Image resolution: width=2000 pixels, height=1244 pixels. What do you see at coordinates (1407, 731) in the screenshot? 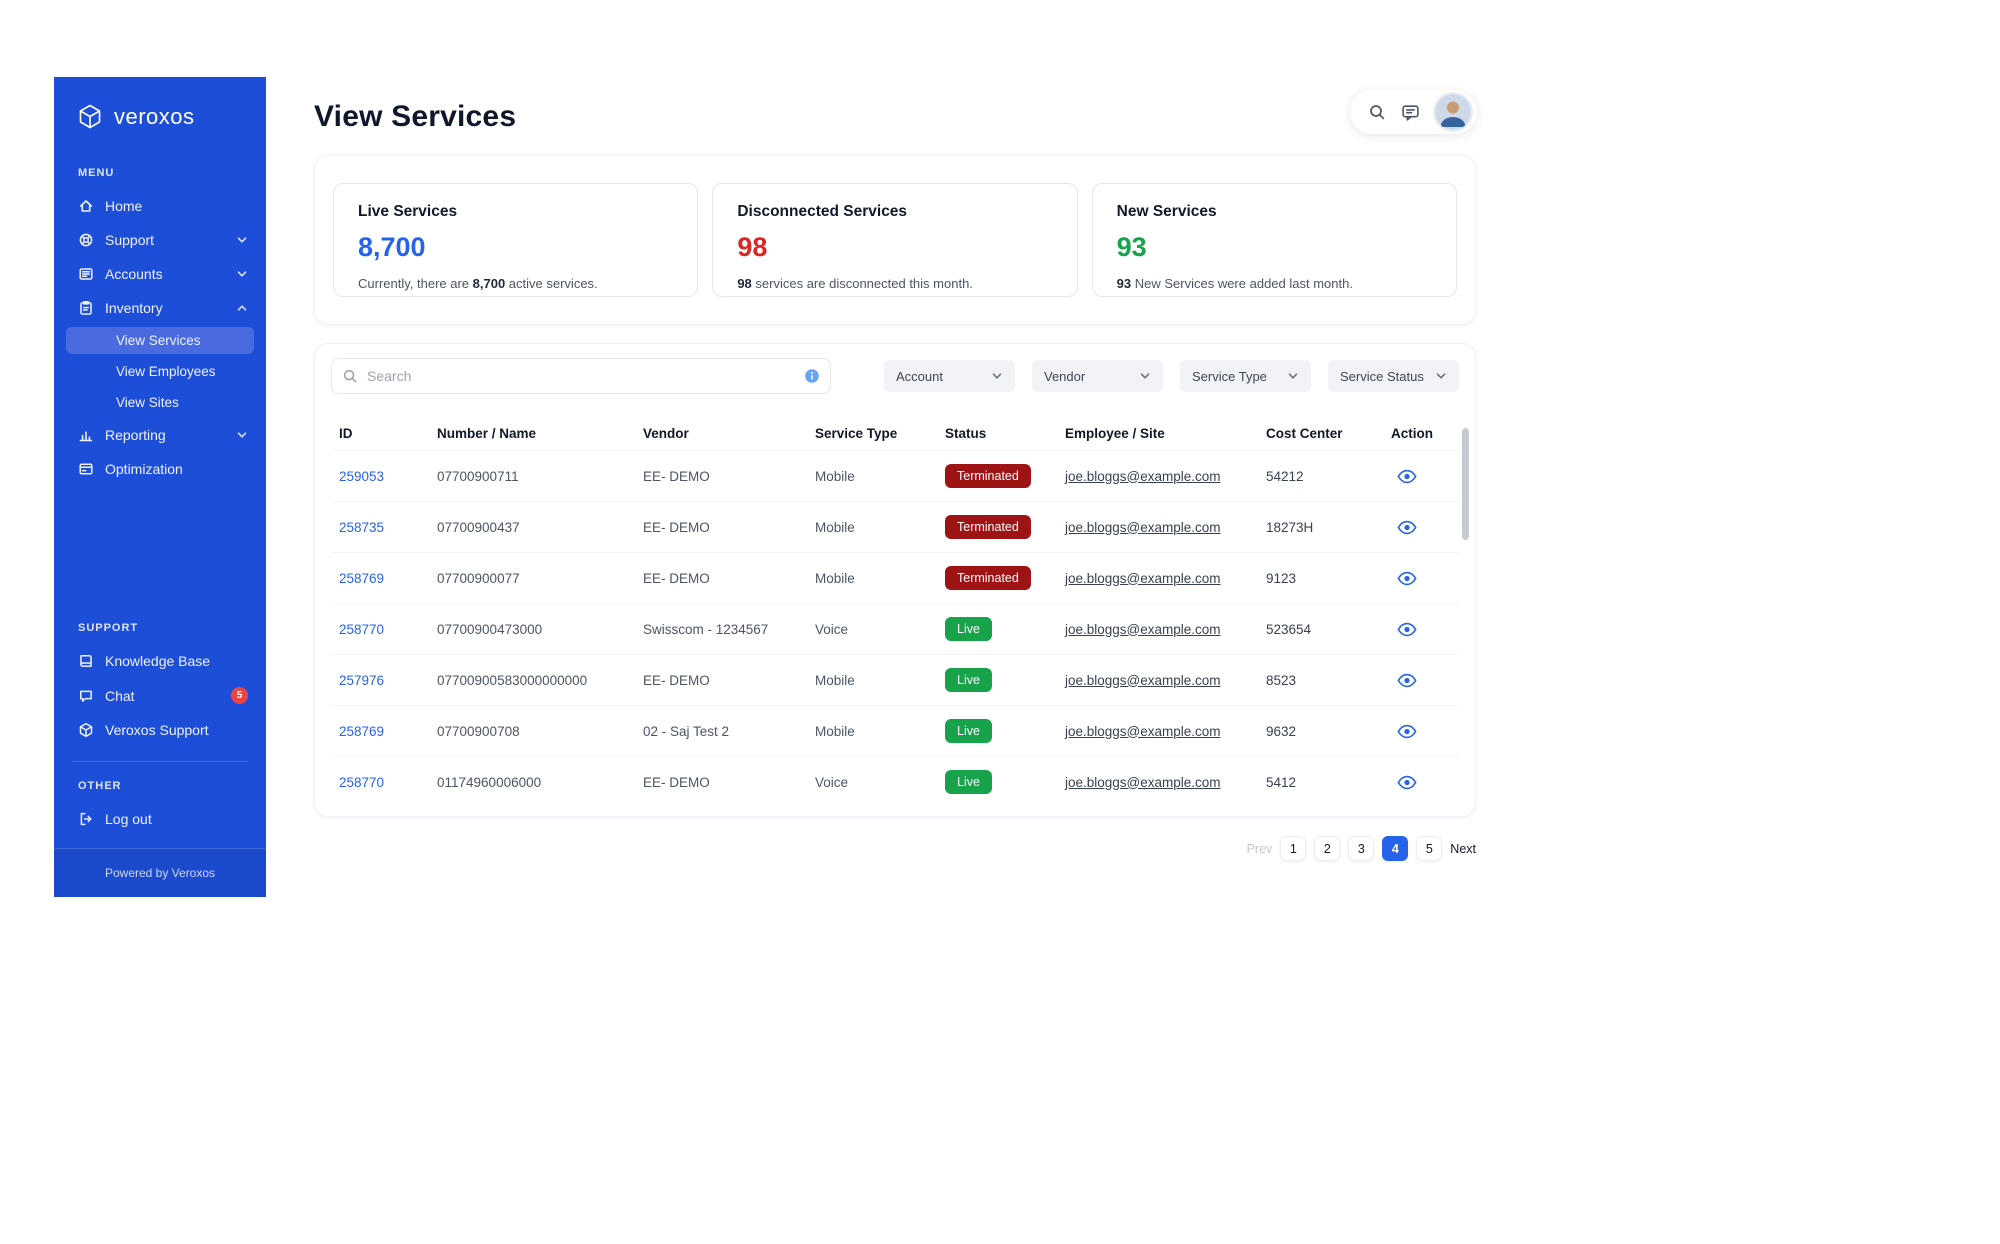
I see `eye-icon` at bounding box center [1407, 731].